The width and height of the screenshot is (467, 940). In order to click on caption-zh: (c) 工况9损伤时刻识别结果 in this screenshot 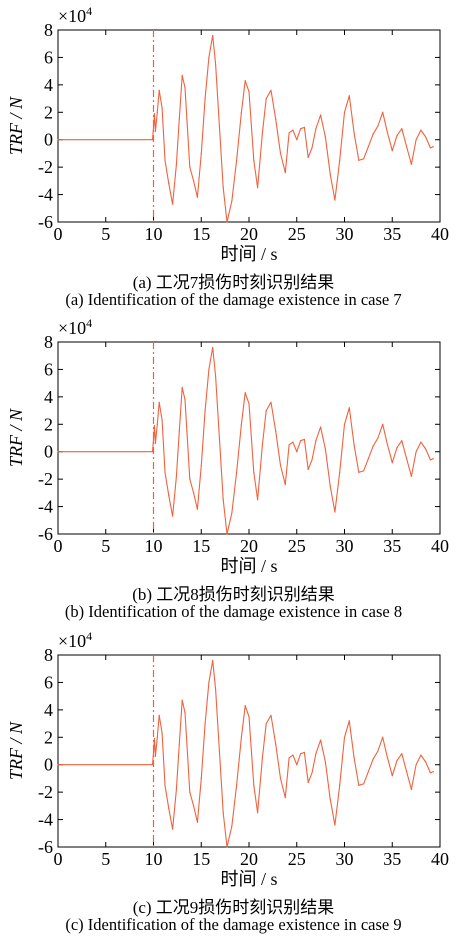, I will do `click(233, 907)`.